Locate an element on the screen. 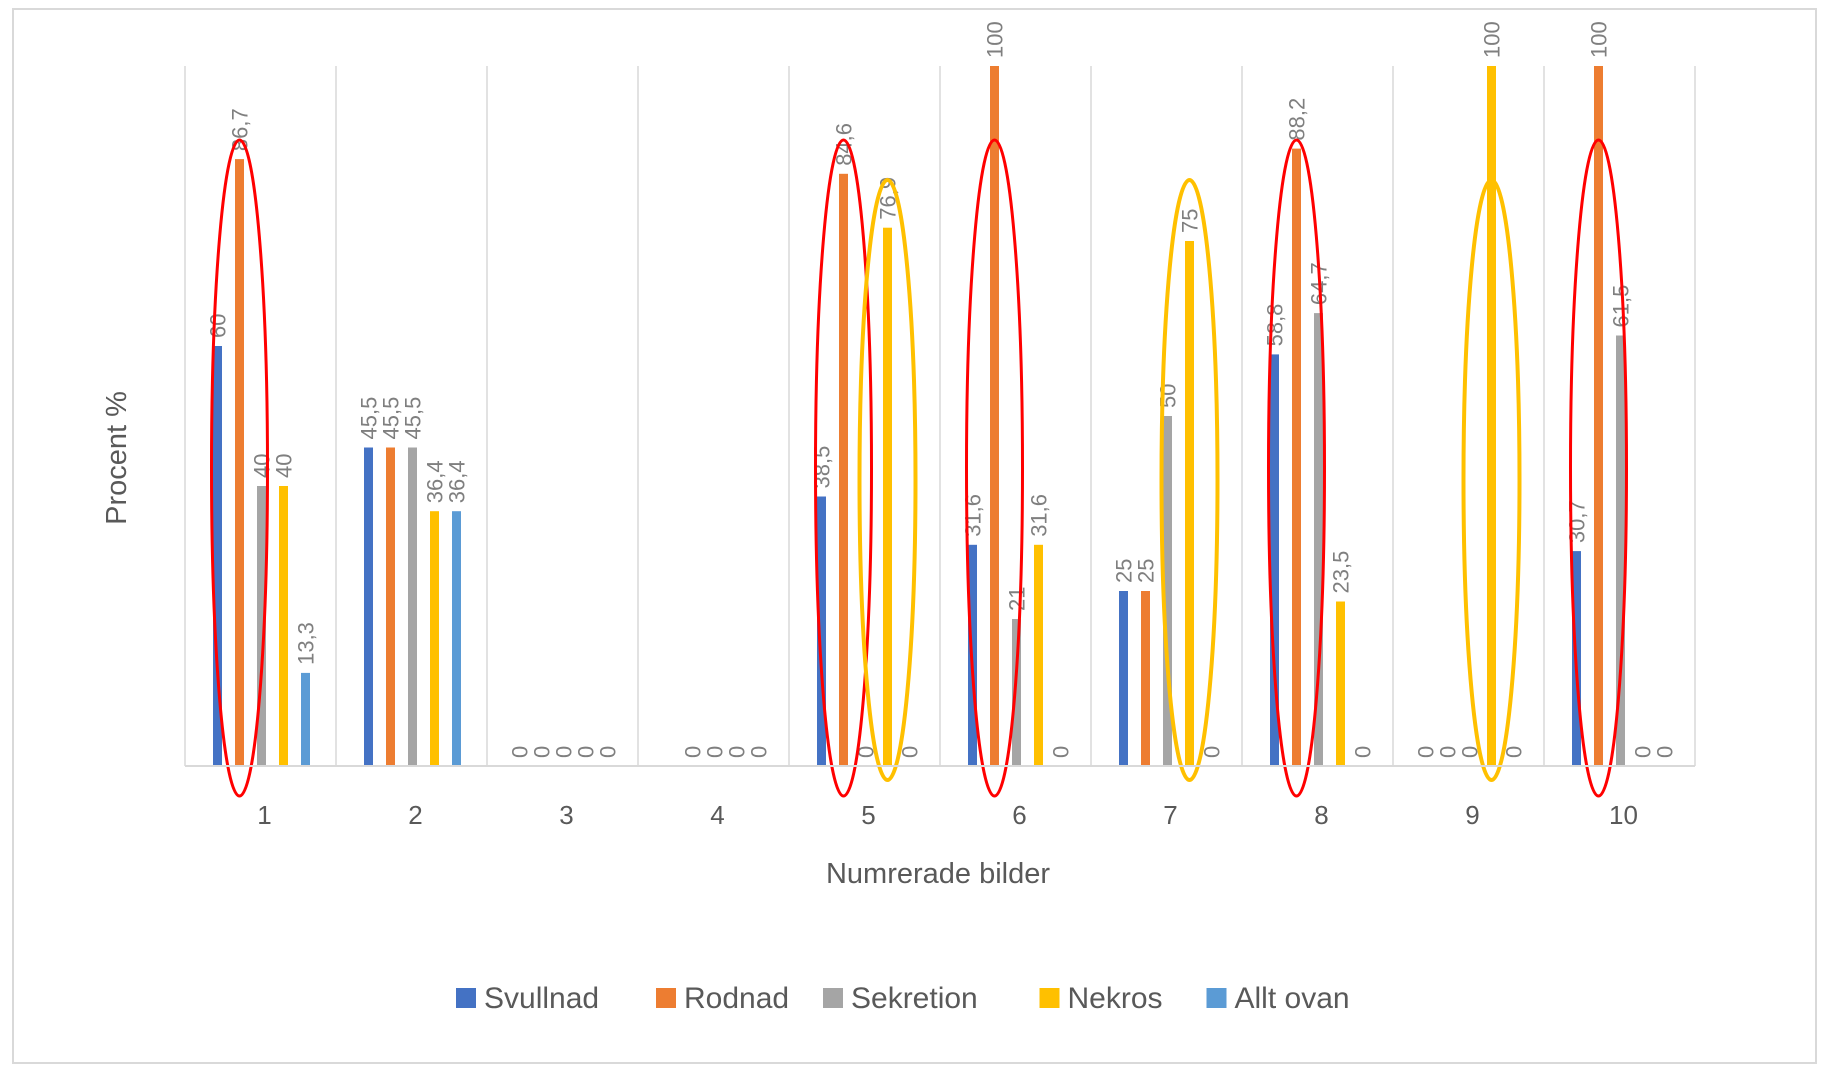  data-label: 21 is located at coordinates (1017, 599).